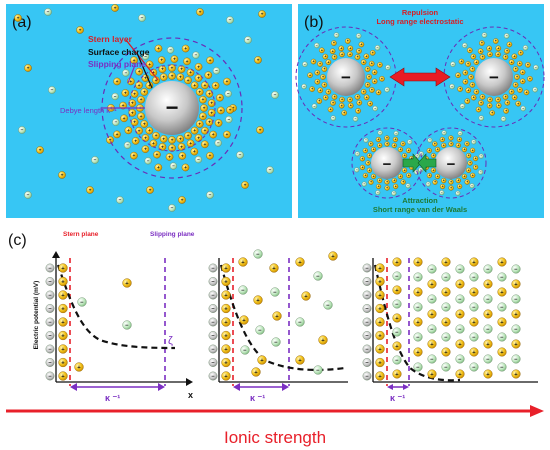  What do you see at coordinates (142, 19) in the screenshot?
I see `free-anion-icon-sign: −` at bounding box center [142, 19].